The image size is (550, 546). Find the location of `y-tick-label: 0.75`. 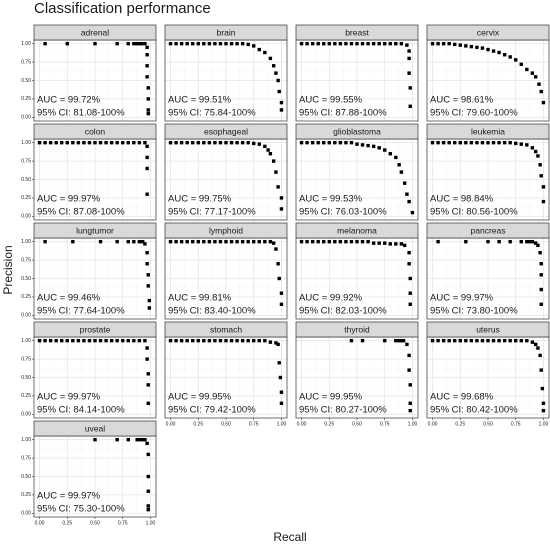

y-tick-label: 0.75 is located at coordinates (26, 260).